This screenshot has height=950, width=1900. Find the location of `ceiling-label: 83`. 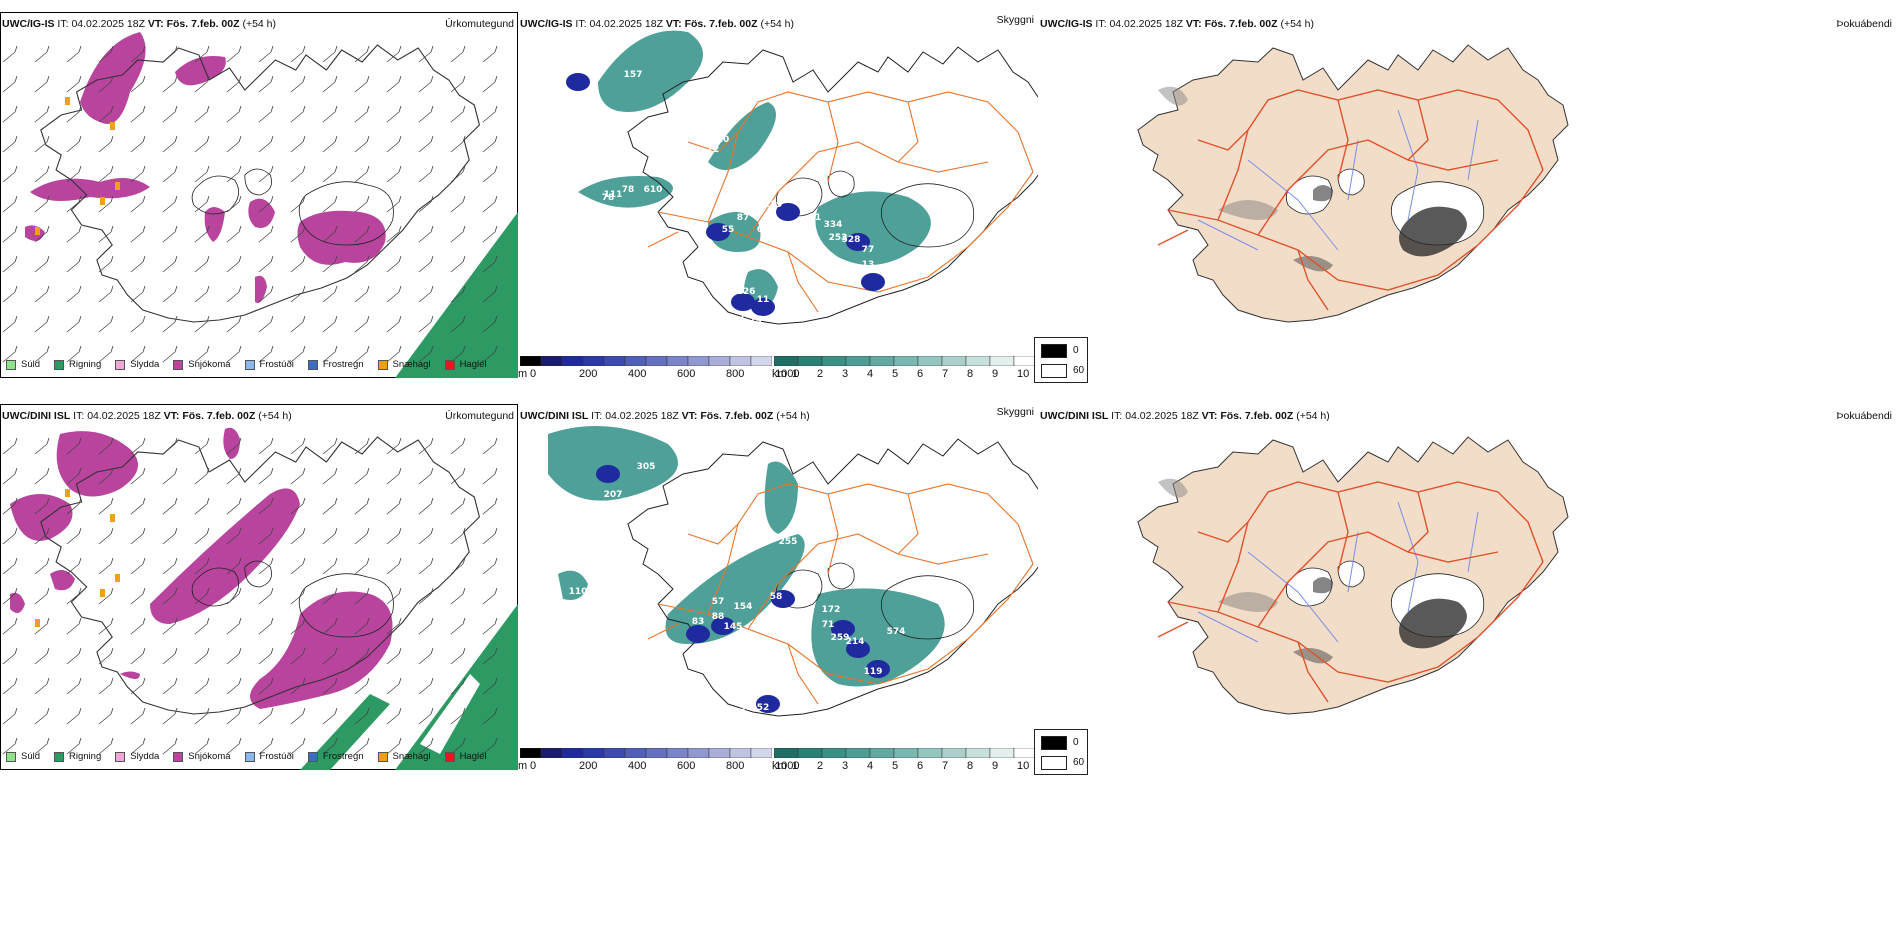

ceiling-label: 83 is located at coordinates (698, 622).